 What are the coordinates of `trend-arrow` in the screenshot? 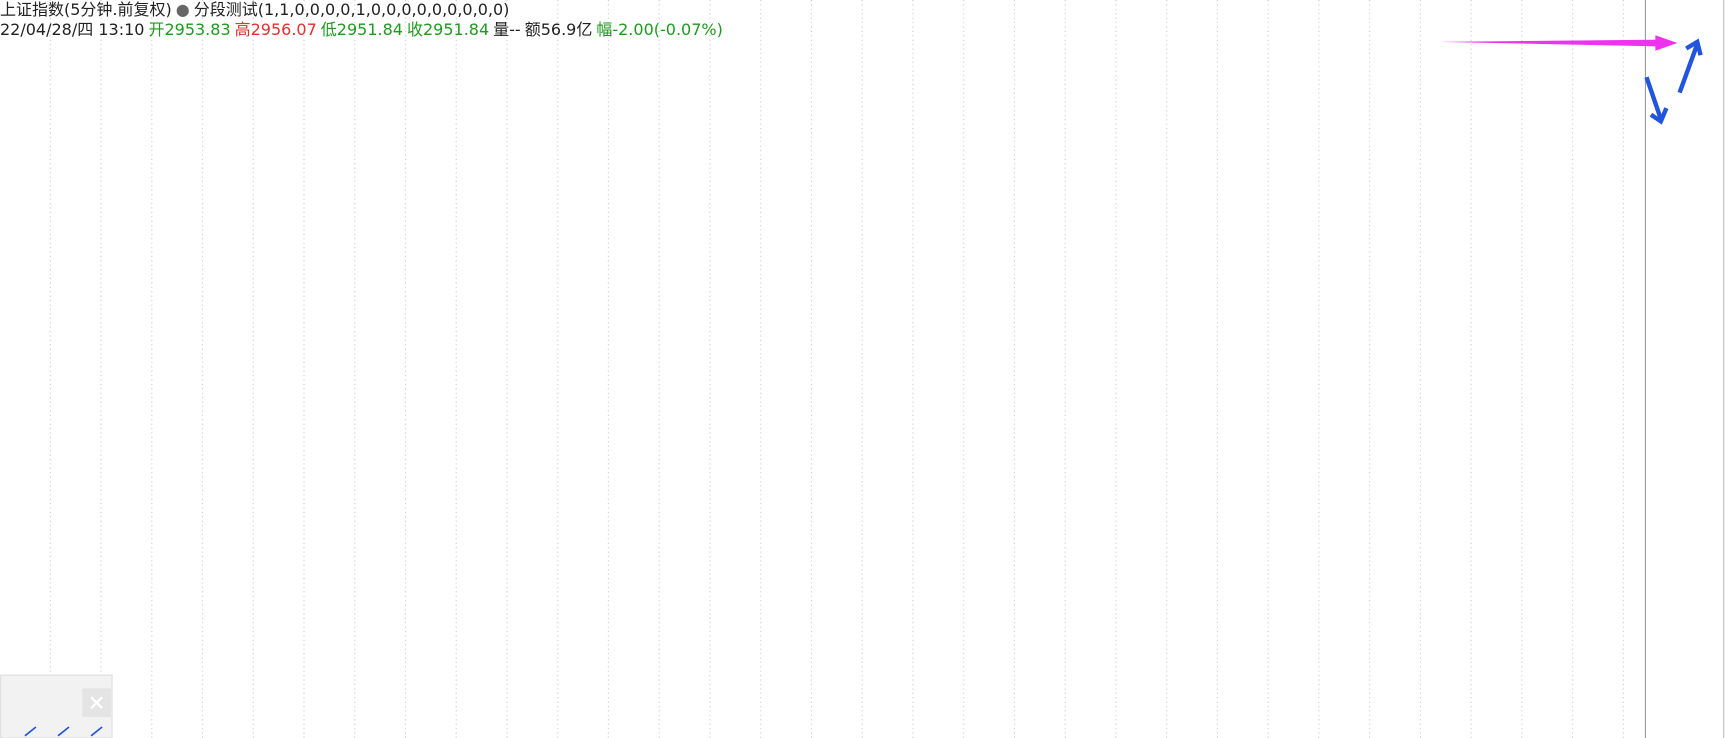 It's located at (1559, 43).